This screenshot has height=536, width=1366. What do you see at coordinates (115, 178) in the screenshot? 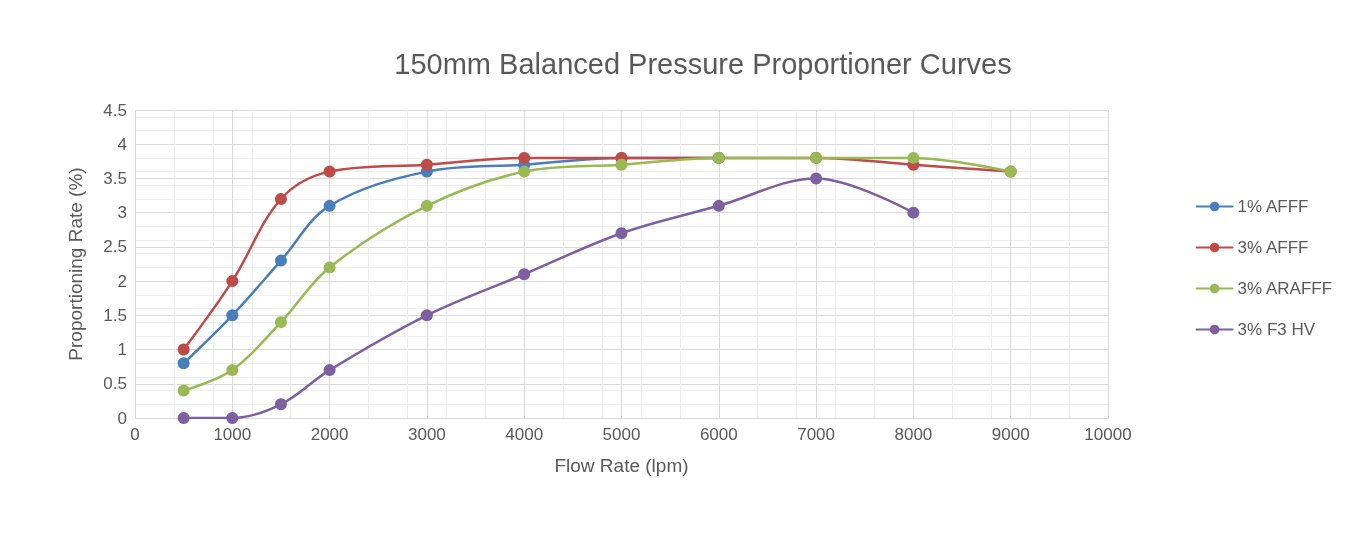
I see `y-tick-label: 3.5` at bounding box center [115, 178].